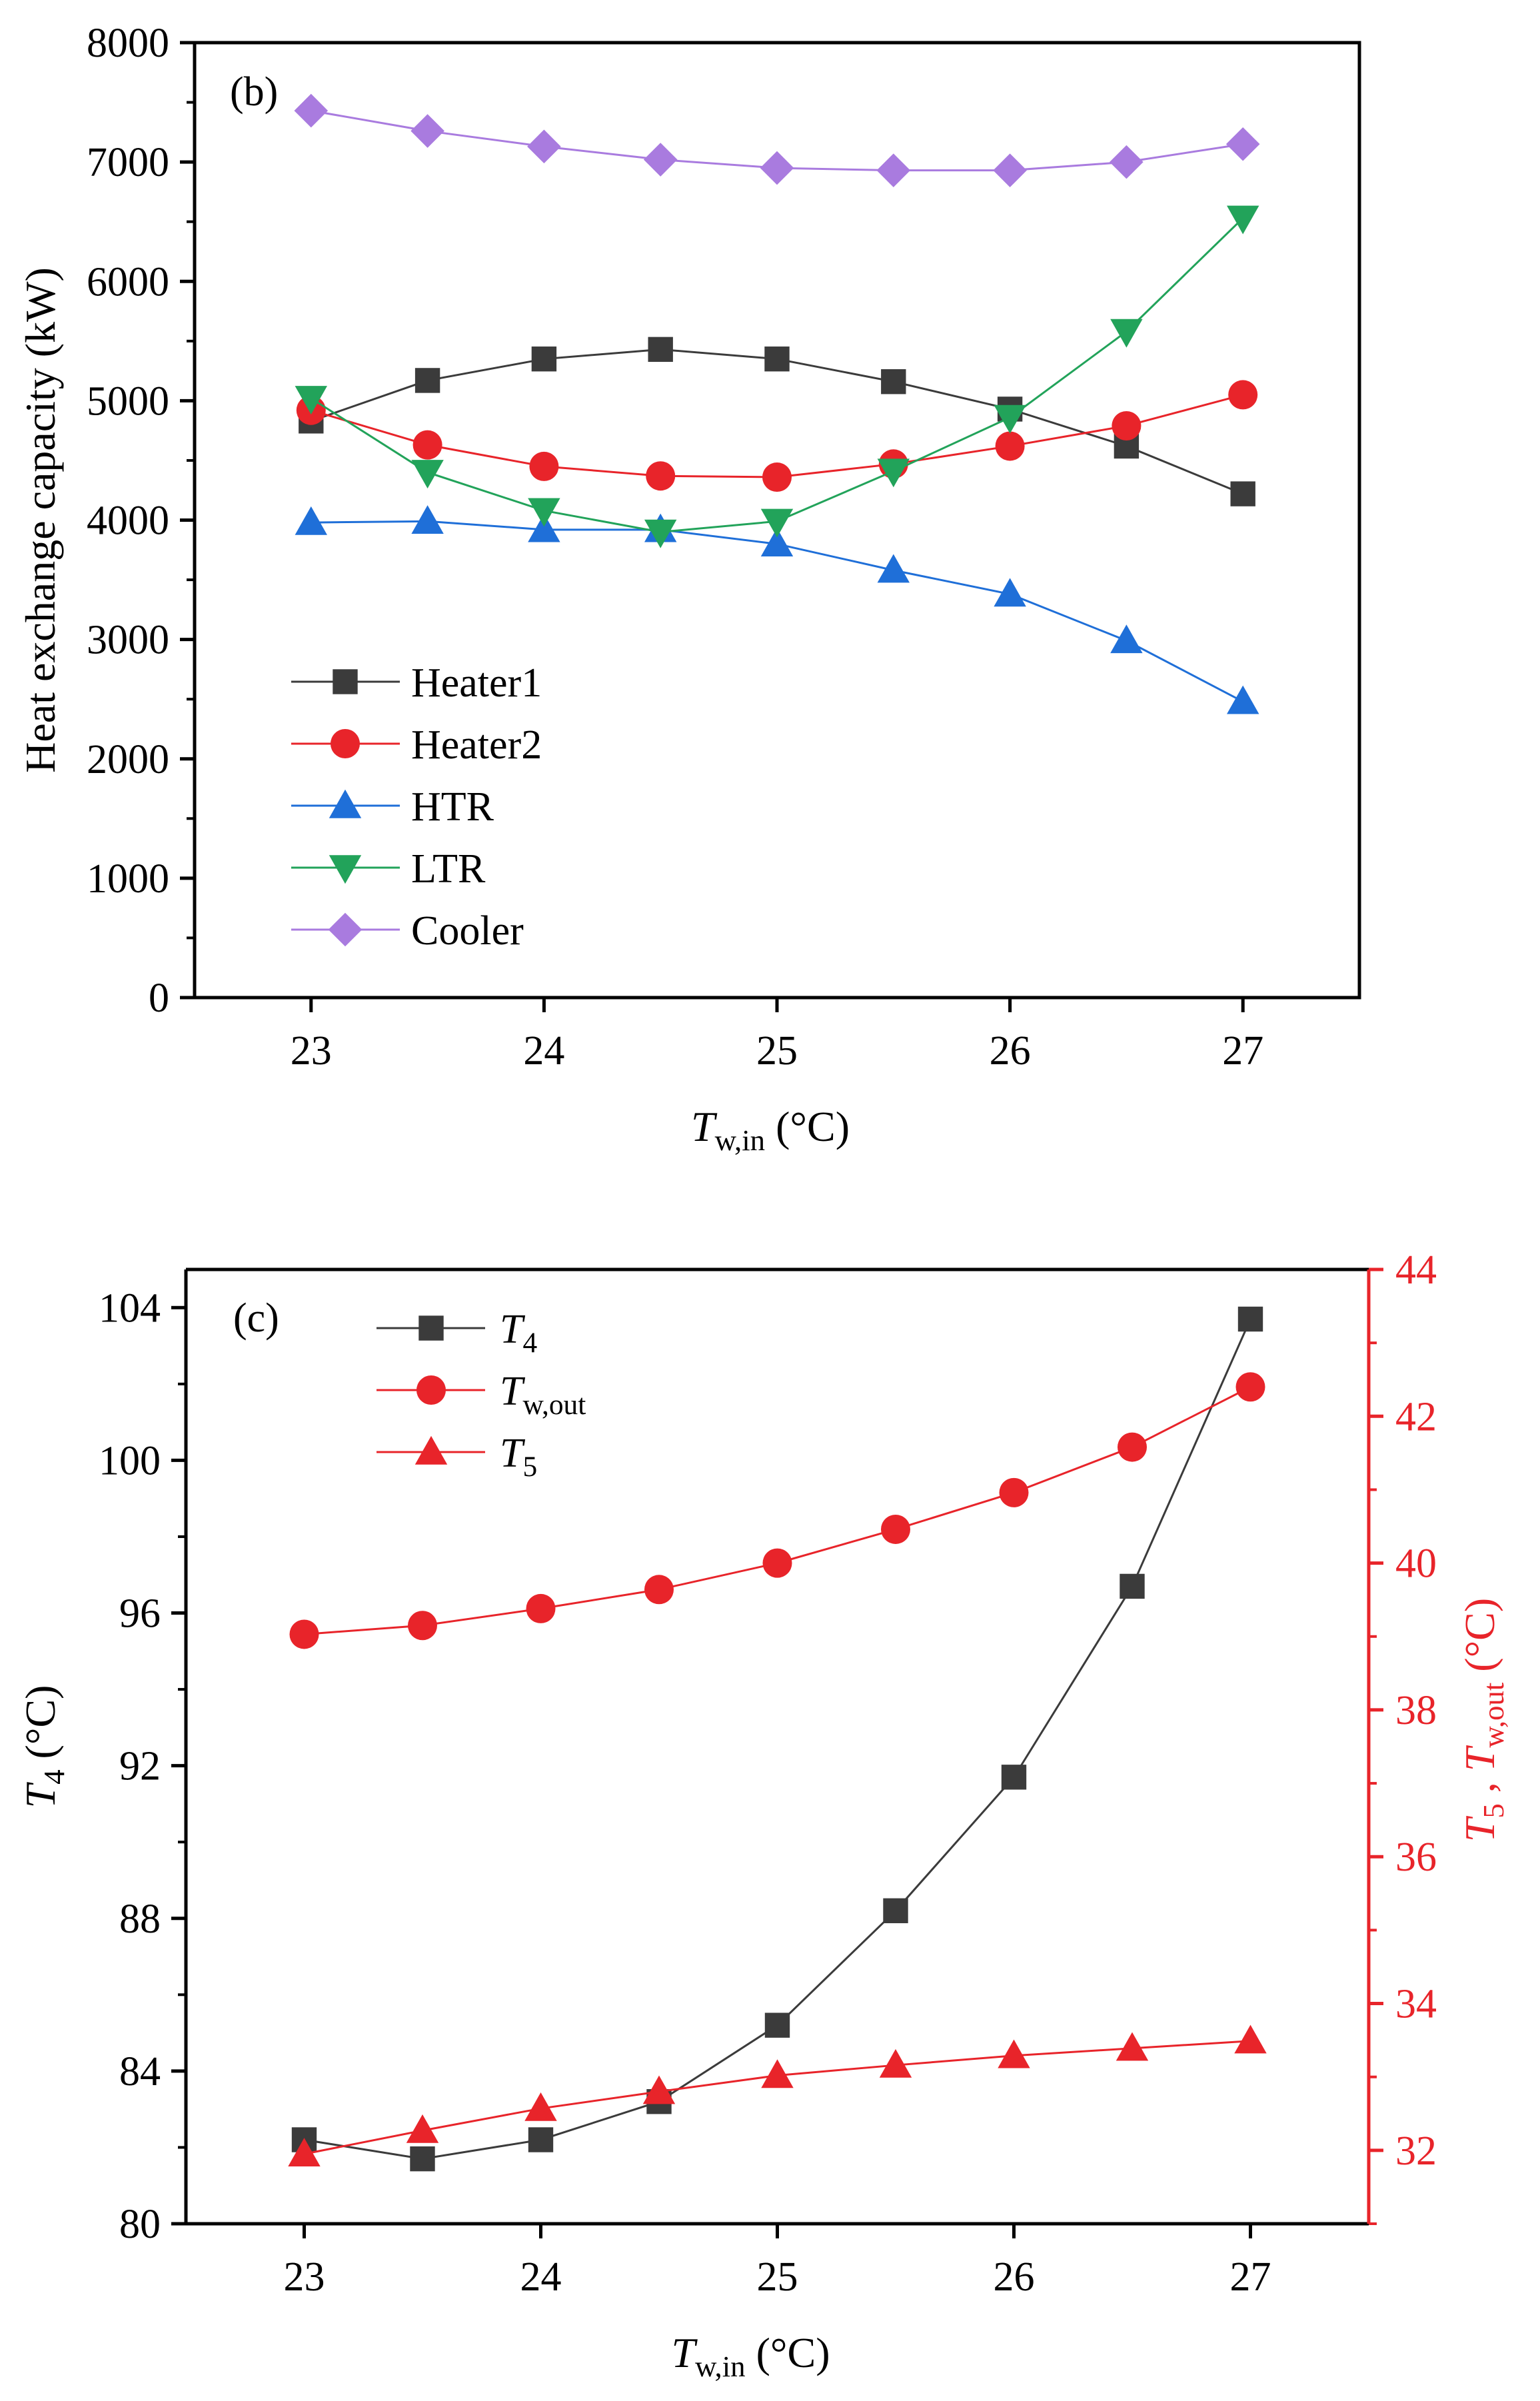 The image size is (1540, 2401). I want to click on series-t5, so click(777, 2095).